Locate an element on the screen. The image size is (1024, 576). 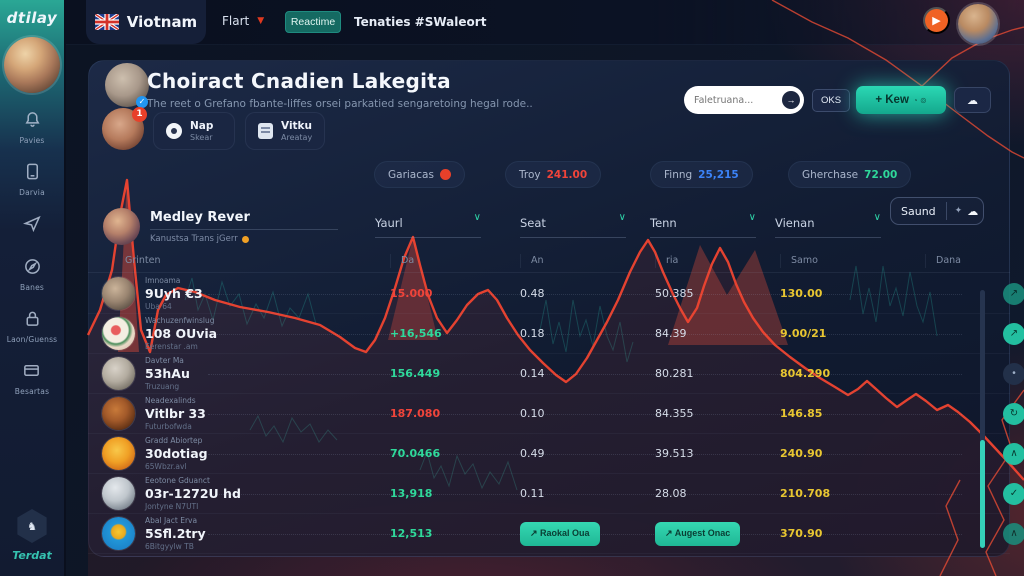
flart-menu: Flart ▼ is located at coordinates (243, 21).